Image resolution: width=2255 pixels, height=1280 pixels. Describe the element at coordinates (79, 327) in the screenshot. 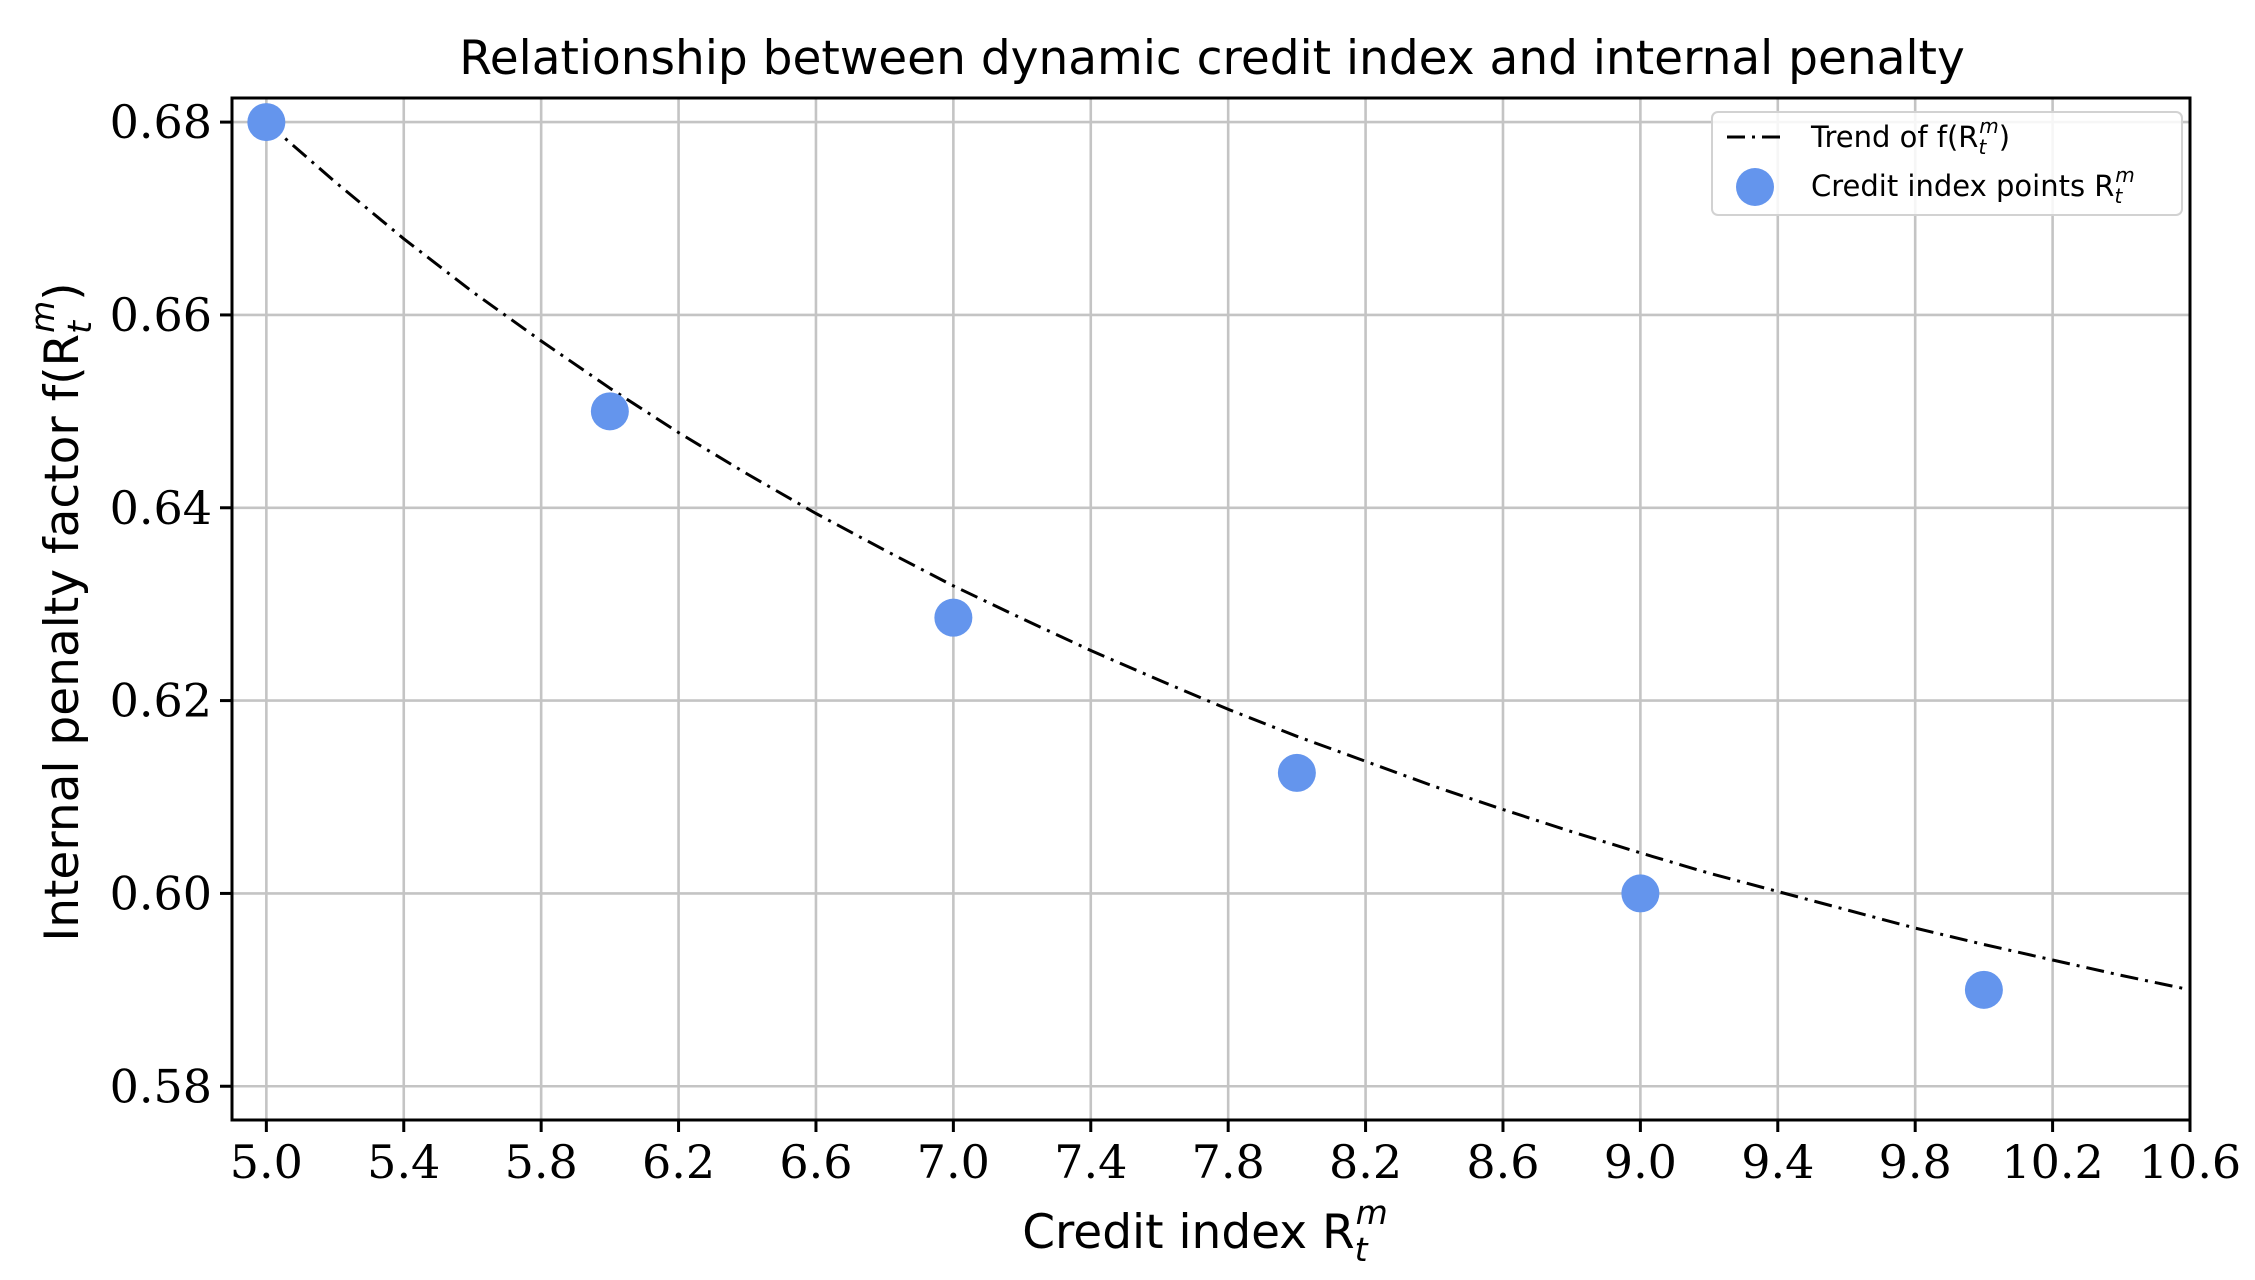

I see `y-axis-label-subscript: t` at that location.